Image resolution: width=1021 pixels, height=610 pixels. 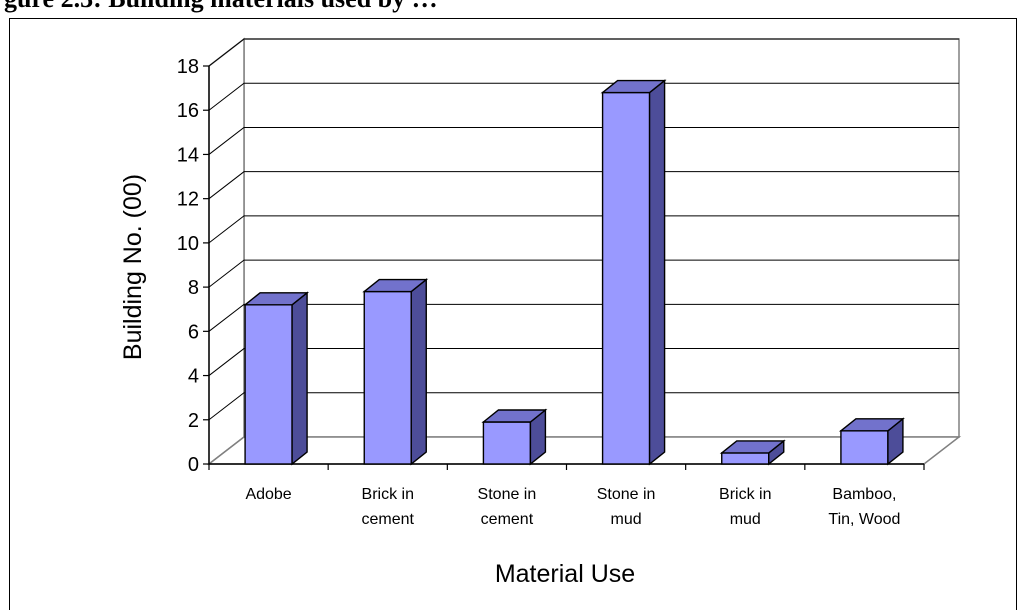 What do you see at coordinates (133, 267) in the screenshot?
I see `y-axis-title: Building No. (00)` at bounding box center [133, 267].